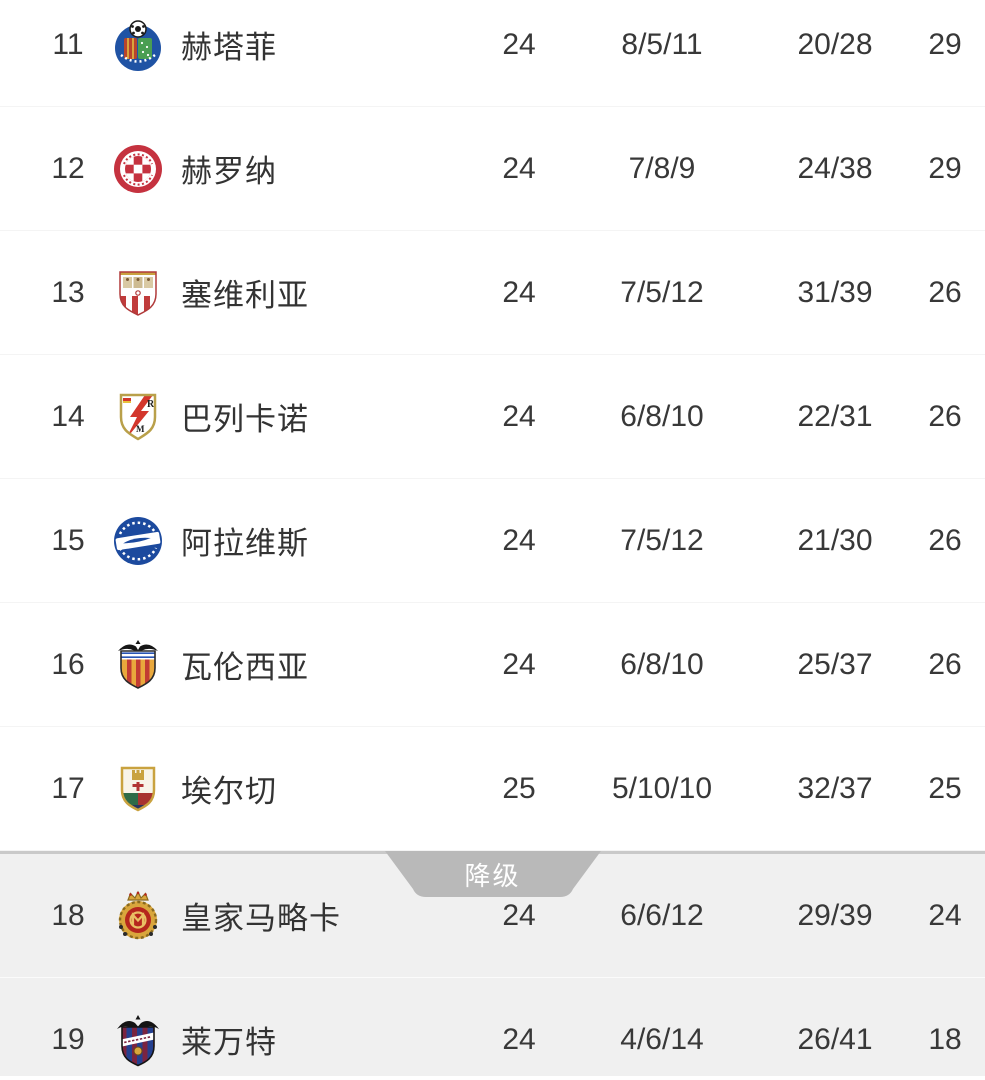  Describe the element at coordinates (138, 541) in the screenshot. I see `alaves-badge-icon` at that location.